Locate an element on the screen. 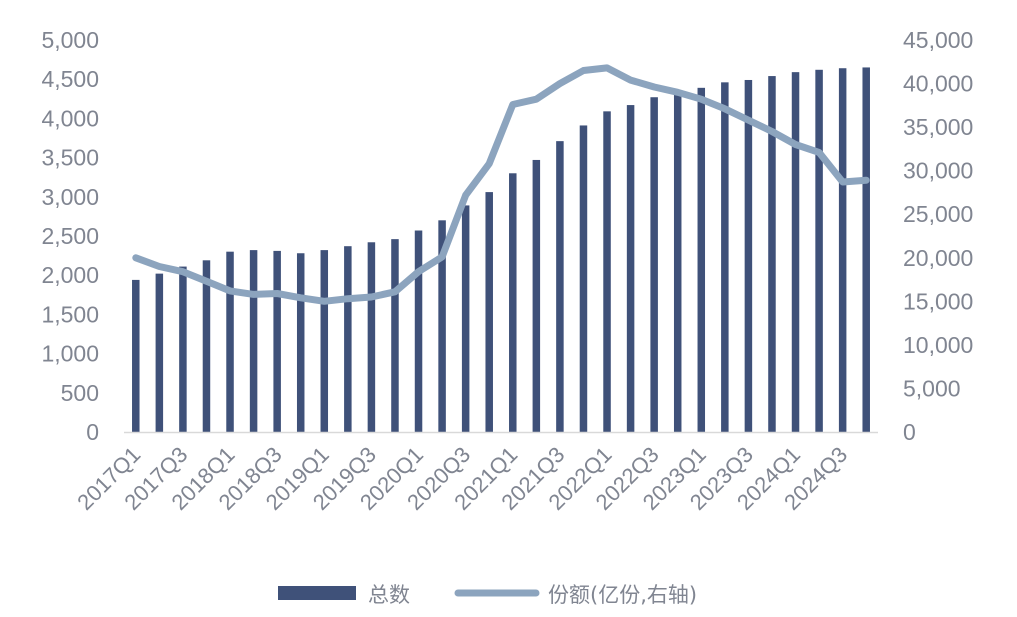 This screenshot has width=1017, height=617. right-y-tick-label: 40,000 is located at coordinates (938, 84).